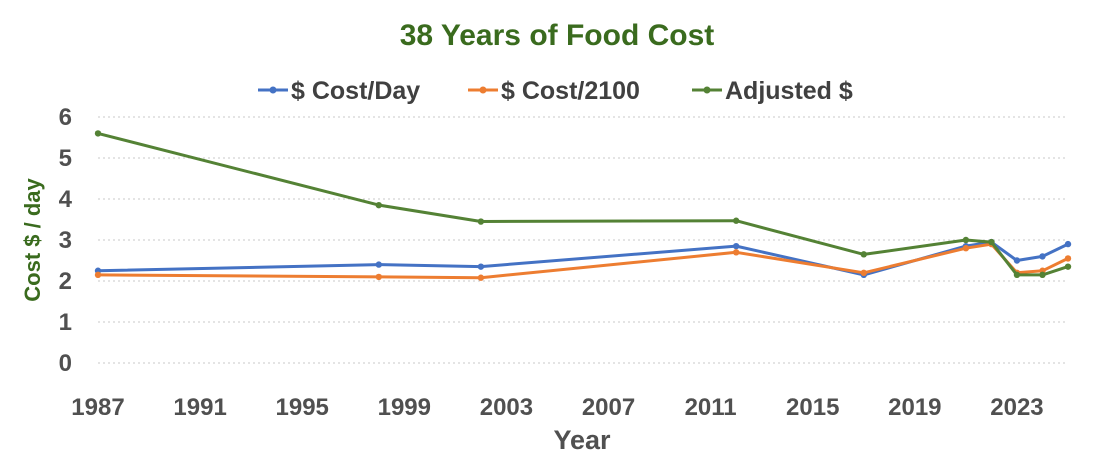 The width and height of the screenshot is (1115, 462). I want to click on x-tick-label: 2015, so click(812, 407).